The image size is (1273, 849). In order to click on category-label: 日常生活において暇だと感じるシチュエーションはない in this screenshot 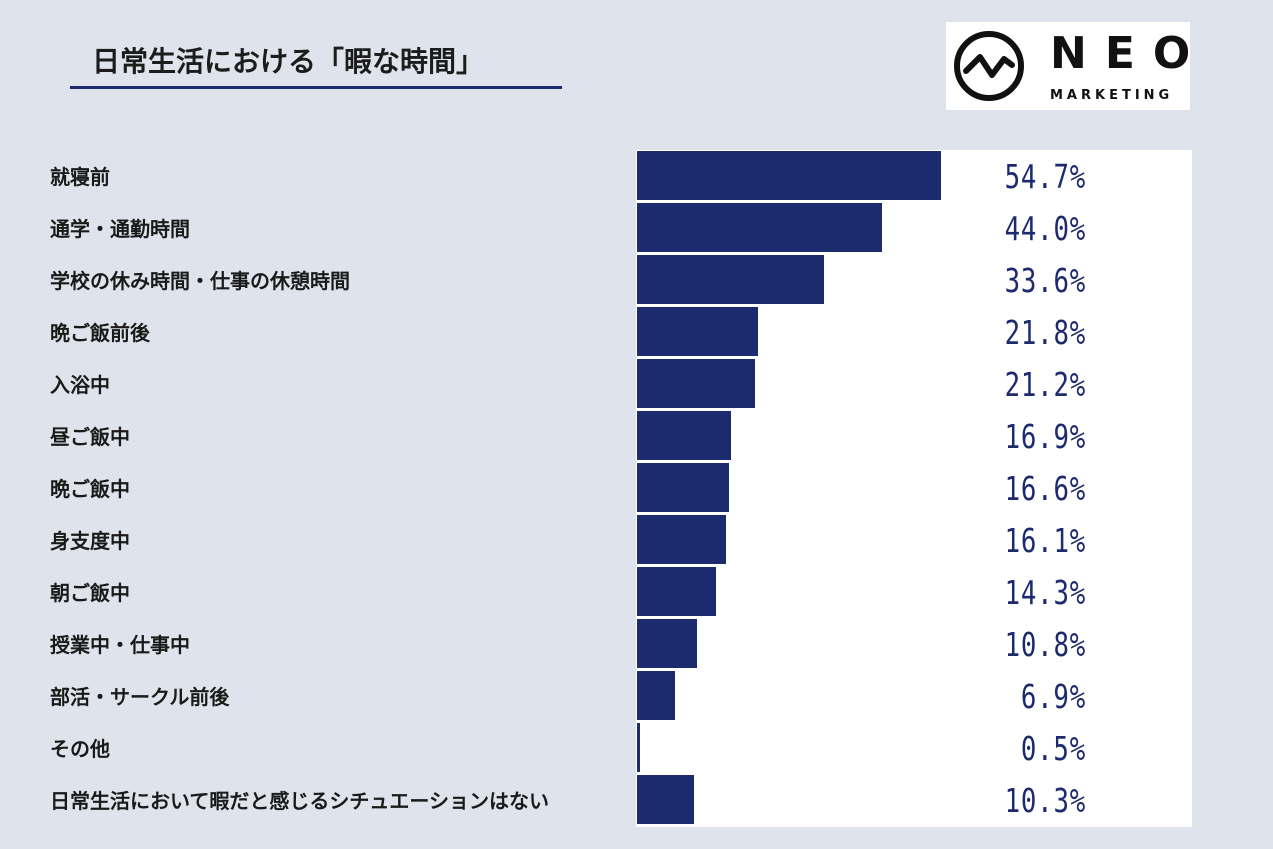, I will do `click(299, 801)`.